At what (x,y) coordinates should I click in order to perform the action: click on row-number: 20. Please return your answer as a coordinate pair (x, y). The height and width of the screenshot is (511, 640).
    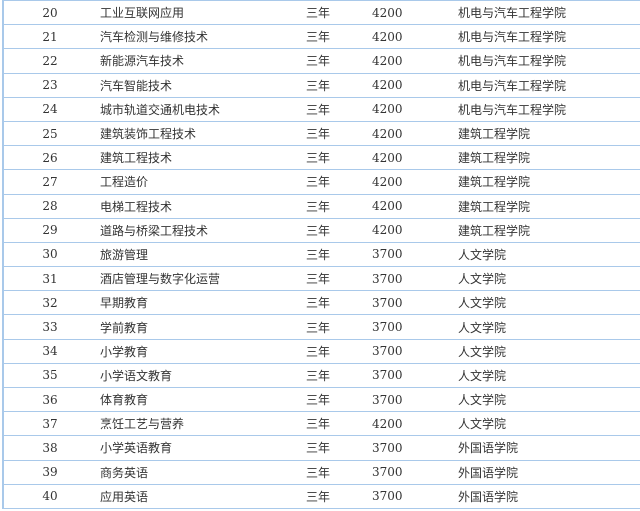
    Looking at the image, I should click on (50, 13).